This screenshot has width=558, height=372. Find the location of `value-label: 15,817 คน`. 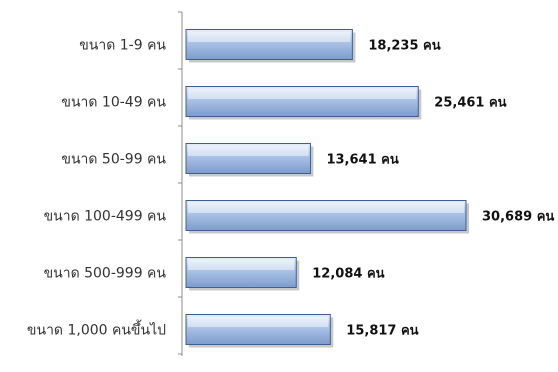

value-label: 15,817 คน is located at coordinates (382, 331).